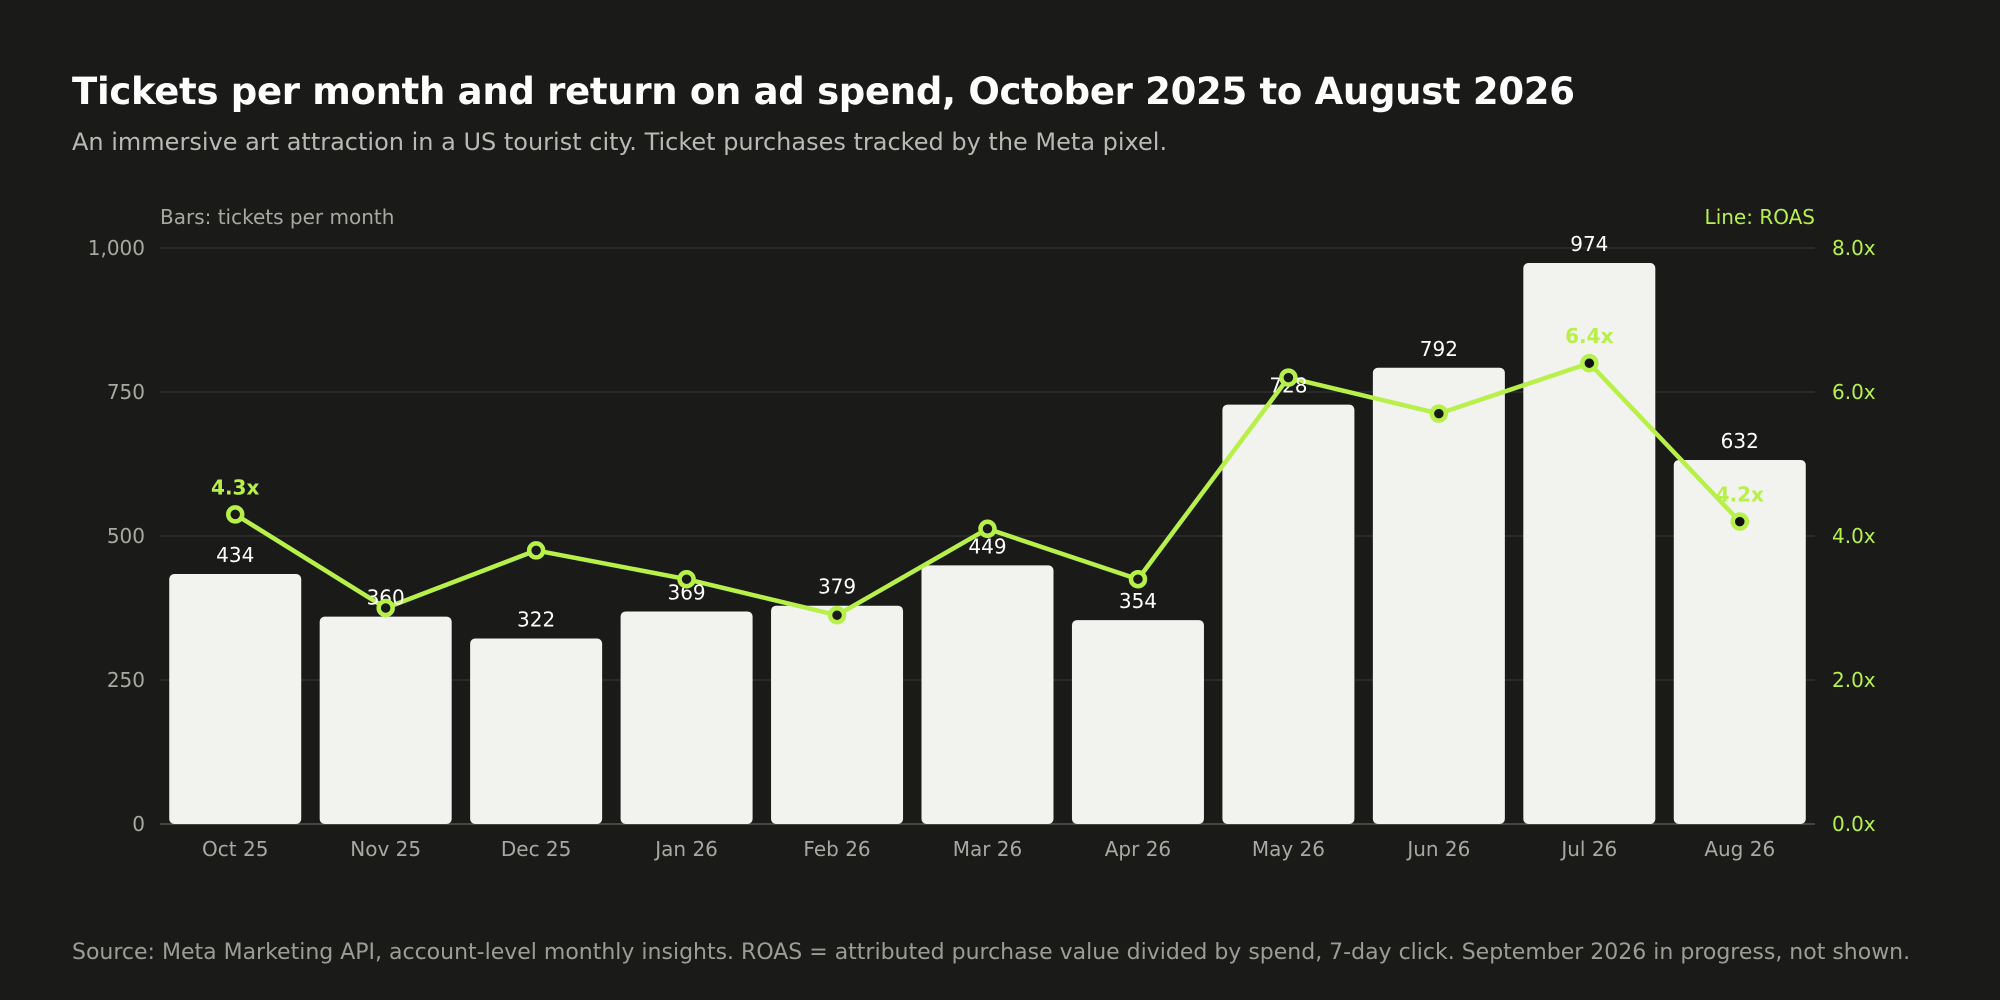  I want to click on y-tick-label: 500, so click(126, 536).